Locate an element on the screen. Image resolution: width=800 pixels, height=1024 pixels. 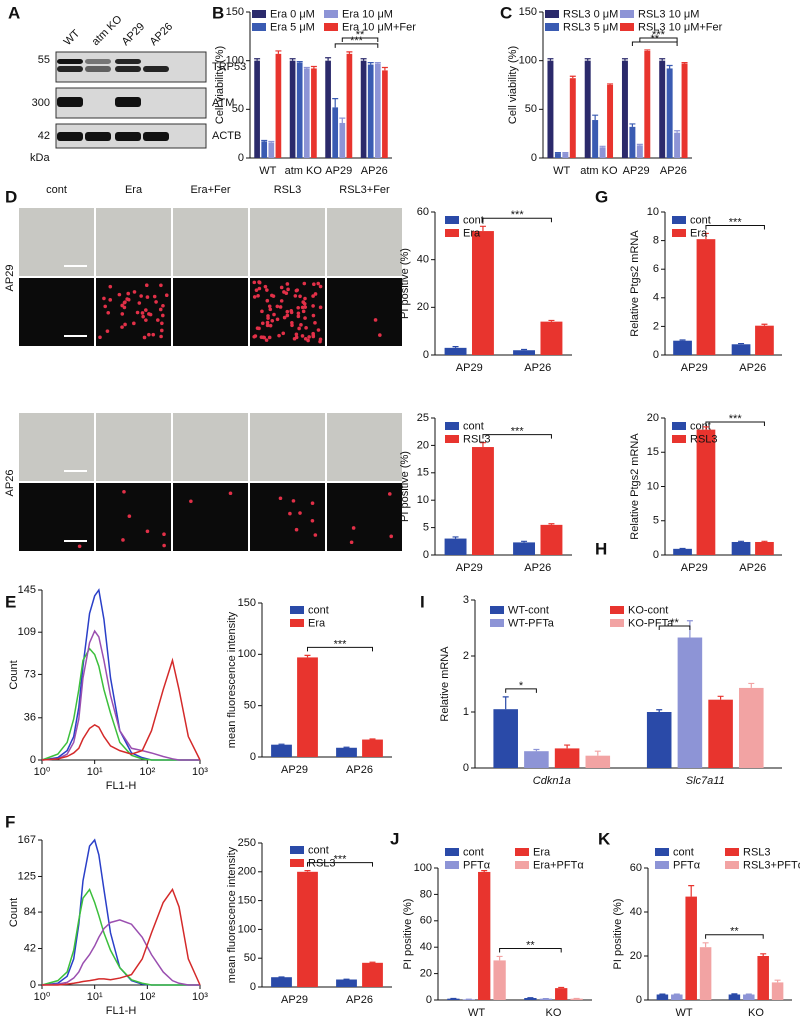
y-tick-label: 25 is located at coordinates (423, 418).